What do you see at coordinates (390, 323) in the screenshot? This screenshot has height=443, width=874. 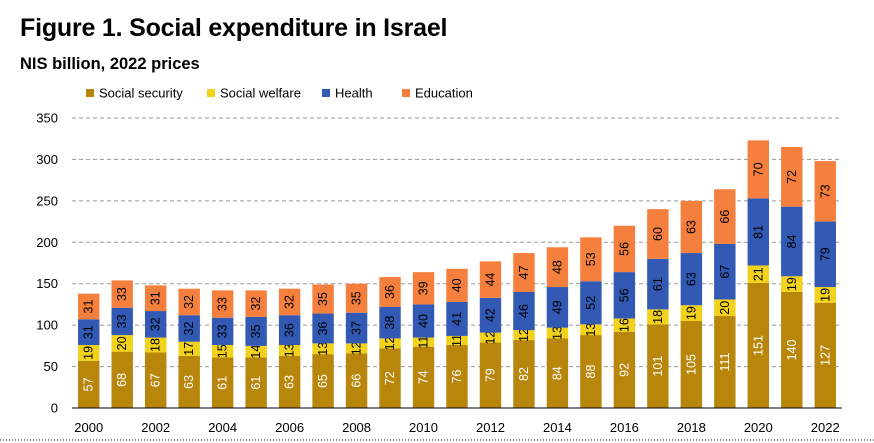 I see `data-label: 38` at bounding box center [390, 323].